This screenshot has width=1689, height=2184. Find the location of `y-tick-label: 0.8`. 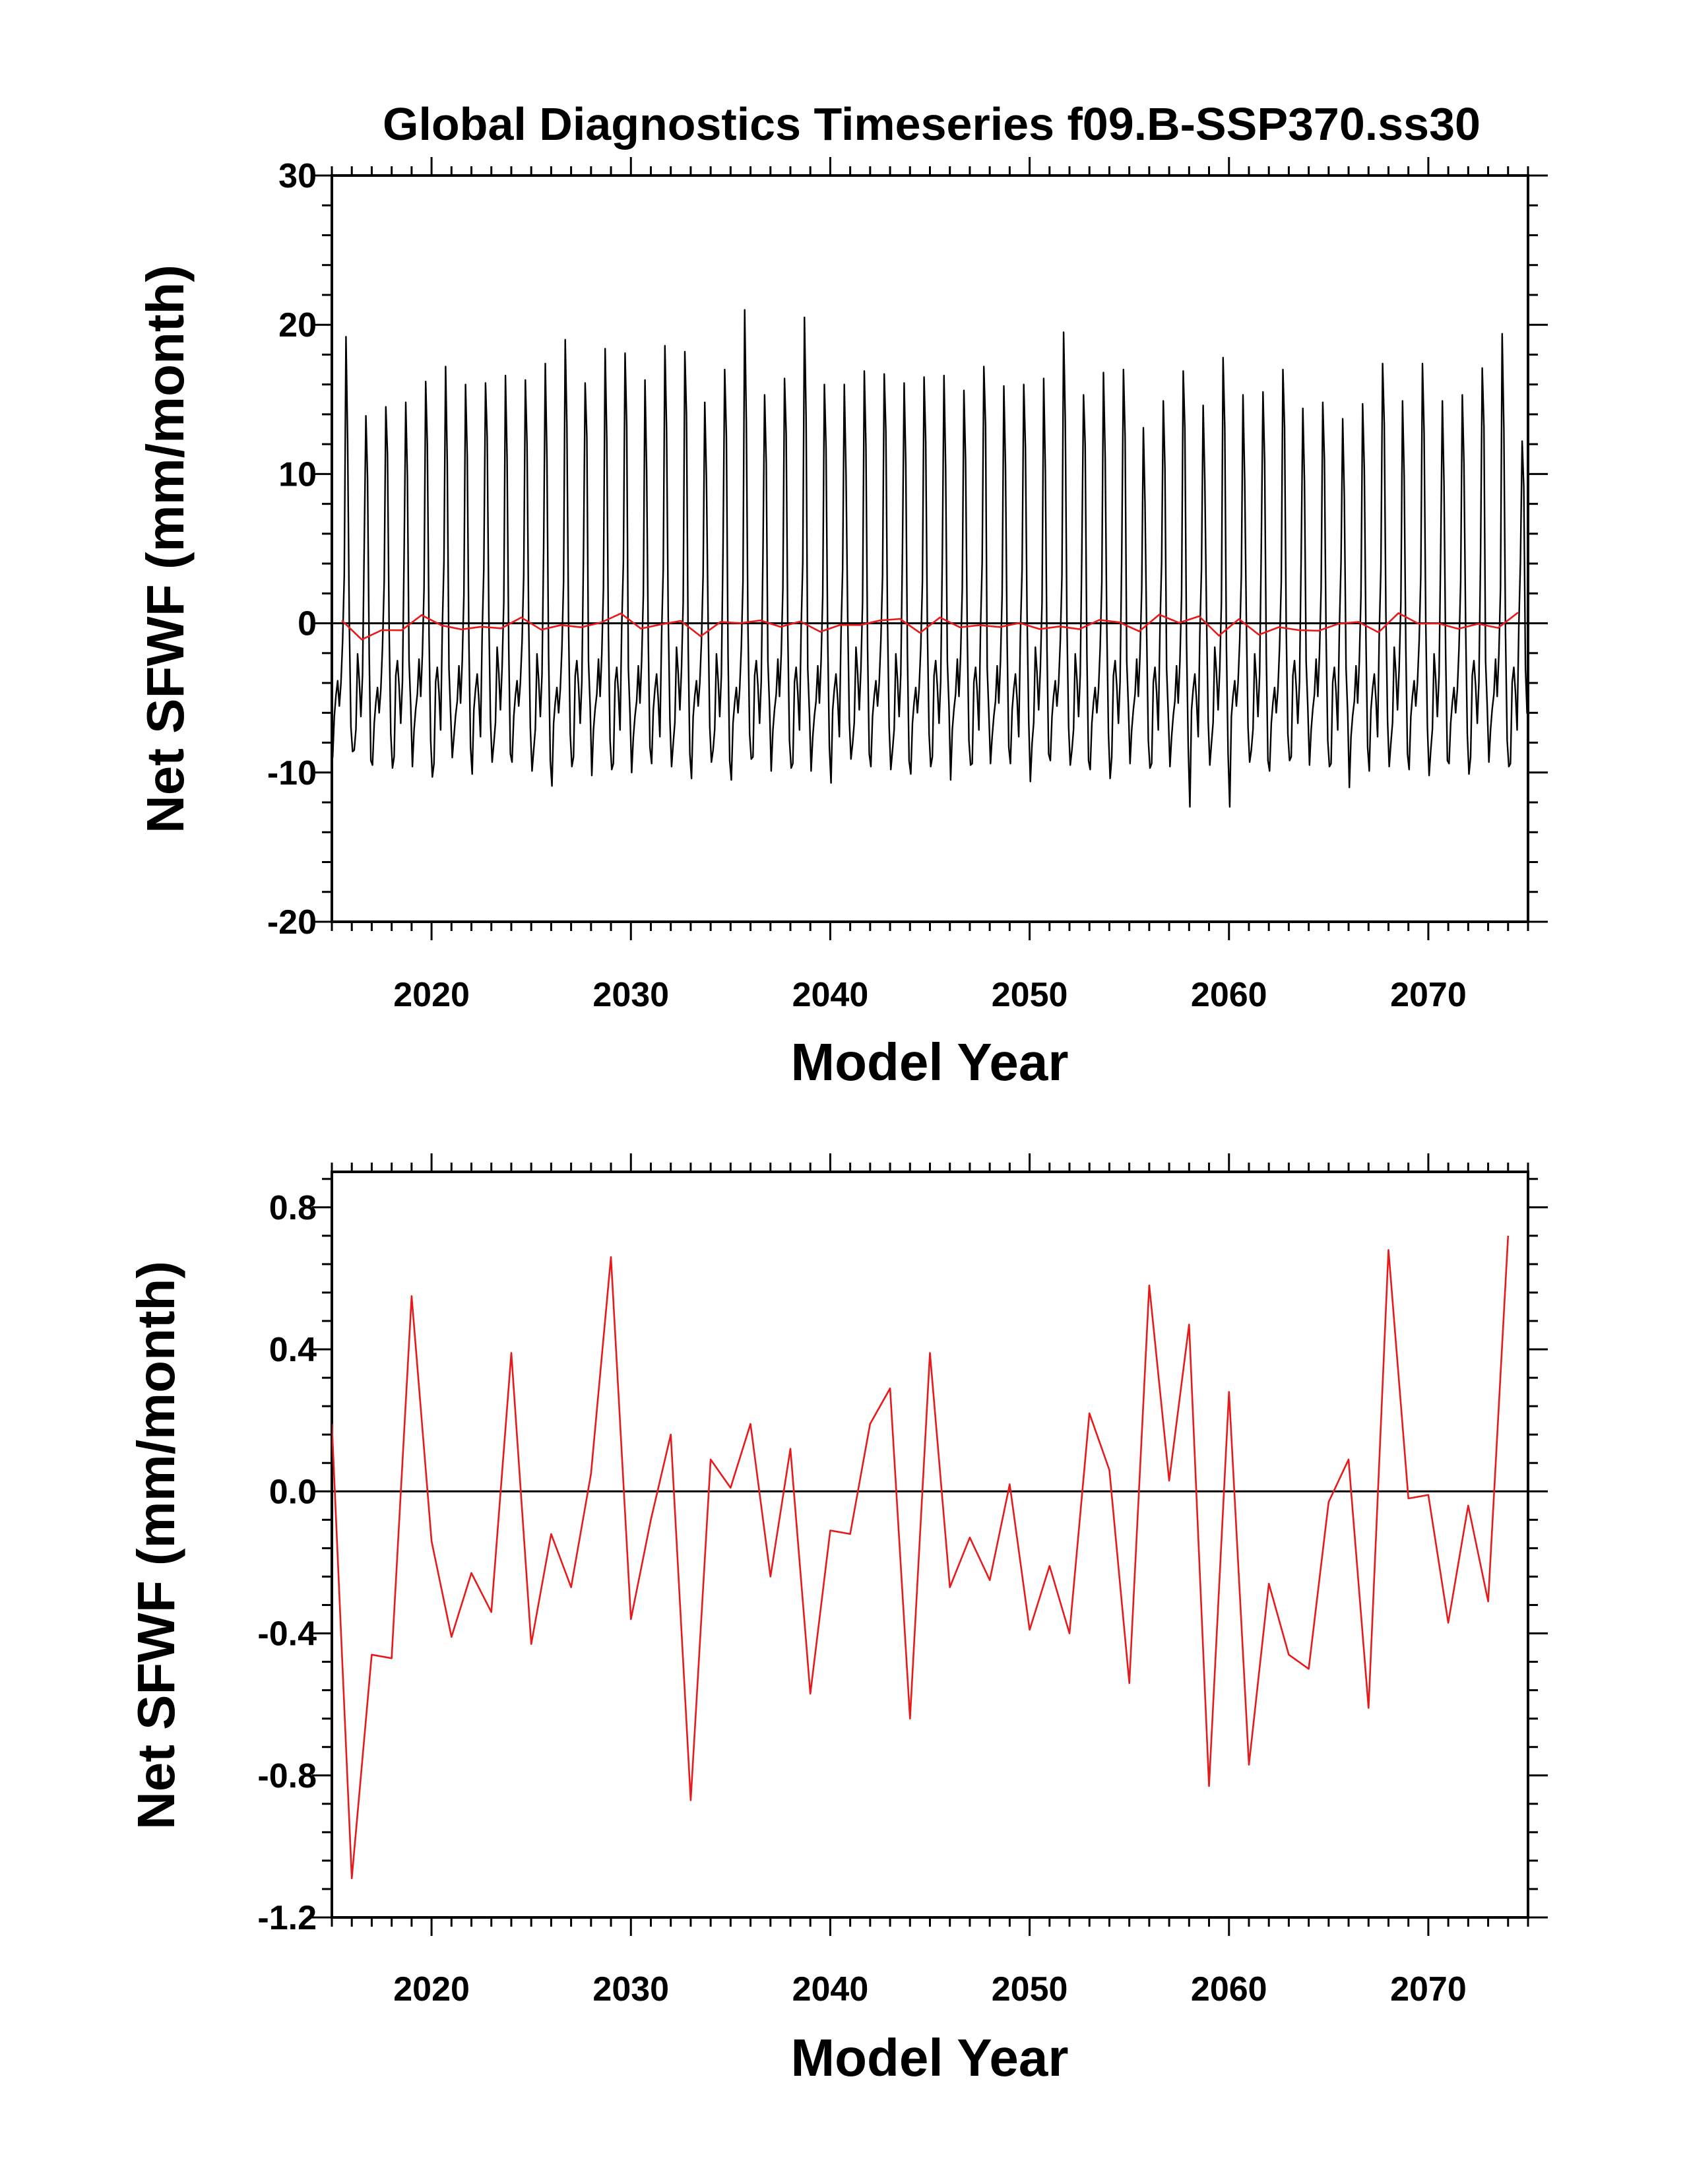

y-tick-label: 0.8 is located at coordinates (293, 1208).